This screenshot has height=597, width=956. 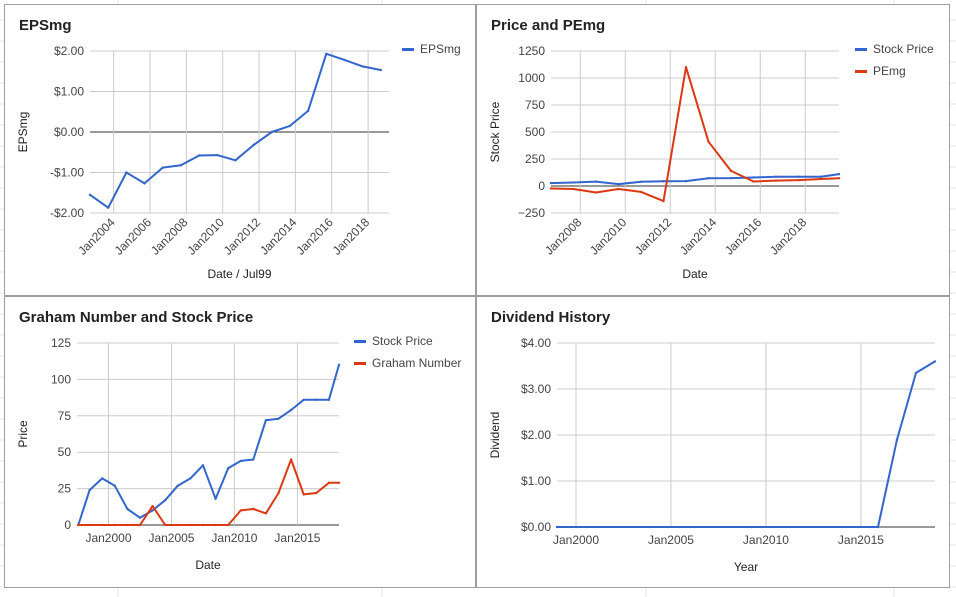 What do you see at coordinates (61, 379) in the screenshot?
I see `y-tick-label: 100` at bounding box center [61, 379].